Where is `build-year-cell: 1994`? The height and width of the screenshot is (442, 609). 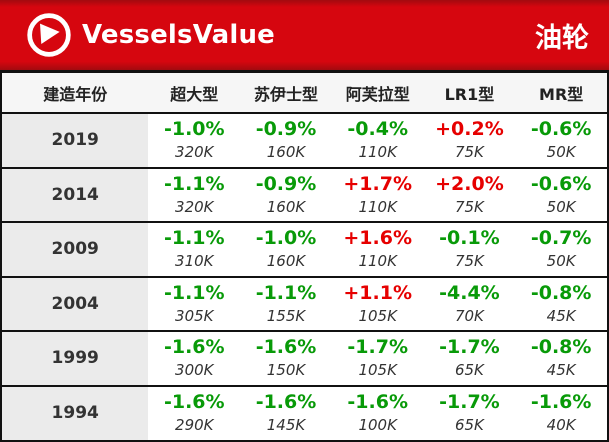 build-year-cell: 1994 is located at coordinates (75, 412).